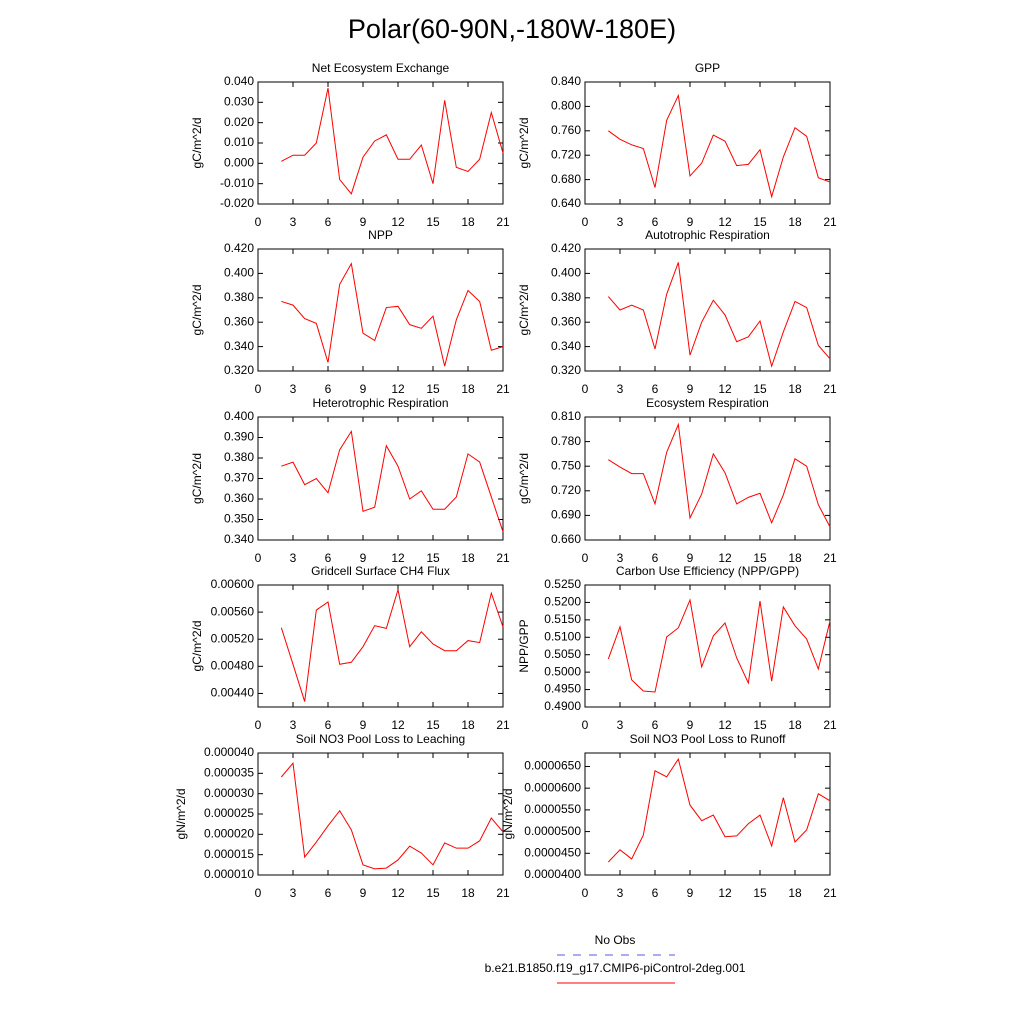 The height and width of the screenshot is (1024, 1024). What do you see at coordinates (229, 793) in the screenshot?
I see `y-tick-label: 0.000030` at bounding box center [229, 793].